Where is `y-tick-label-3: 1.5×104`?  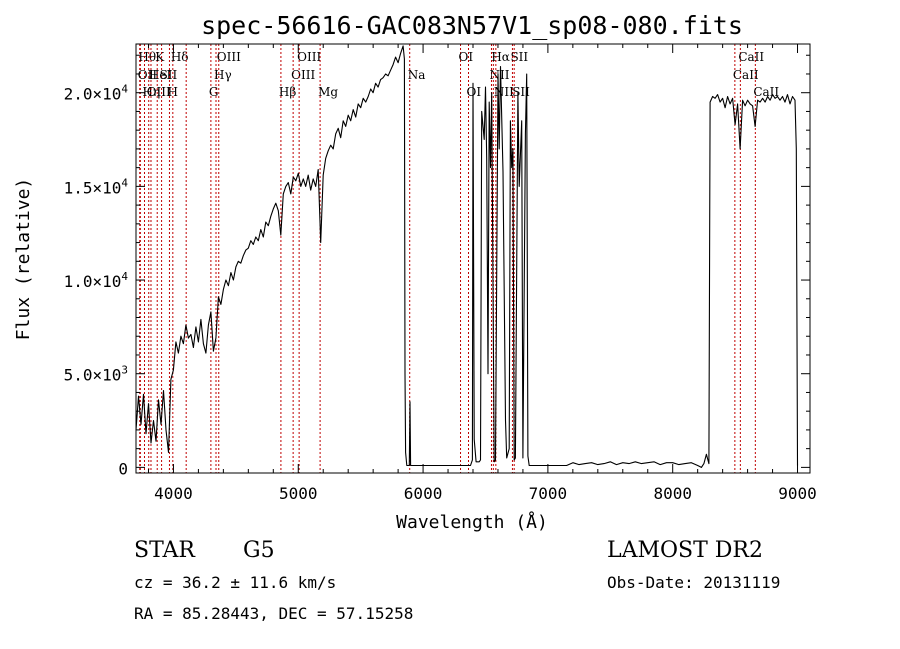
y-tick-label-3: 1.5×104 is located at coordinates (96, 186).